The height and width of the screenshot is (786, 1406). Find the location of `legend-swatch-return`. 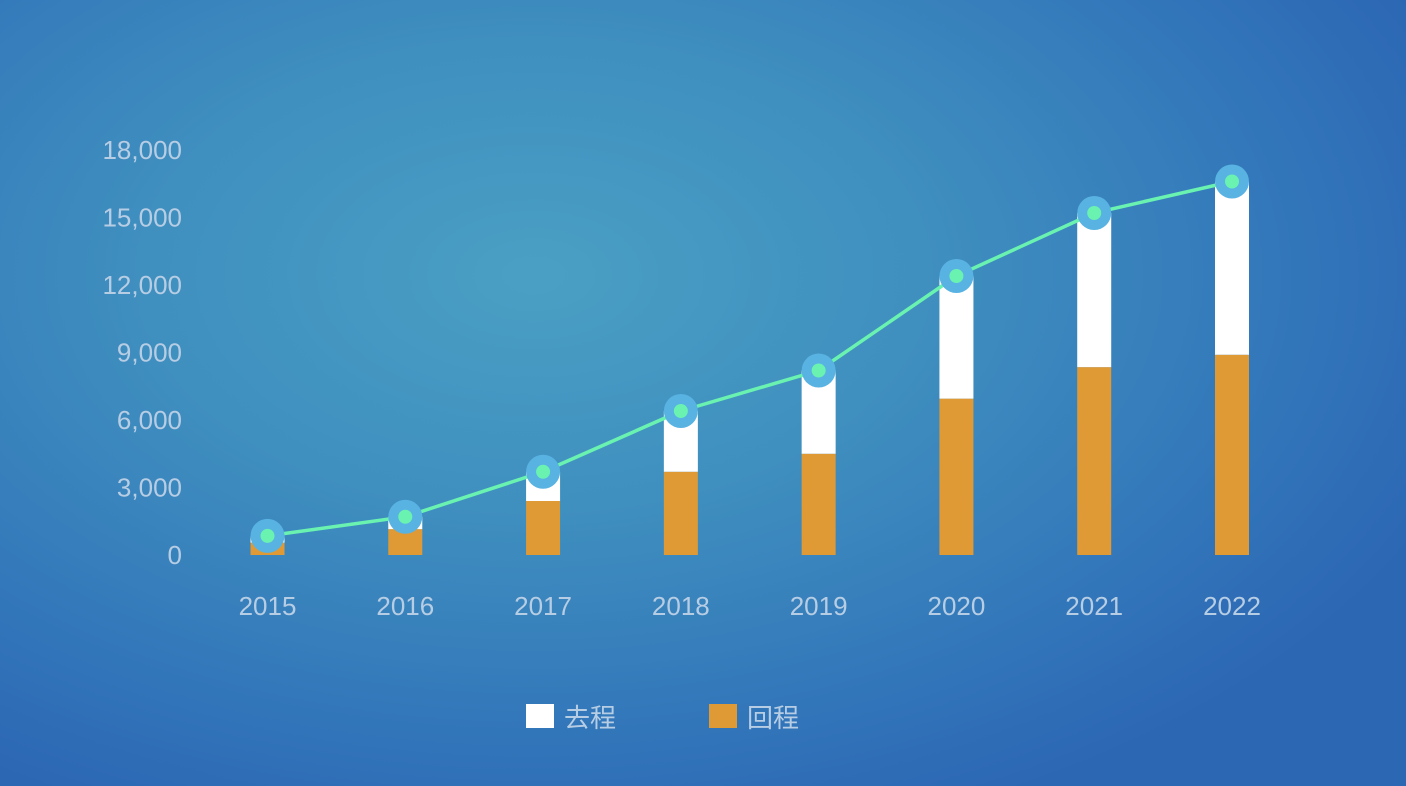

legend-swatch-return is located at coordinates (723, 716).